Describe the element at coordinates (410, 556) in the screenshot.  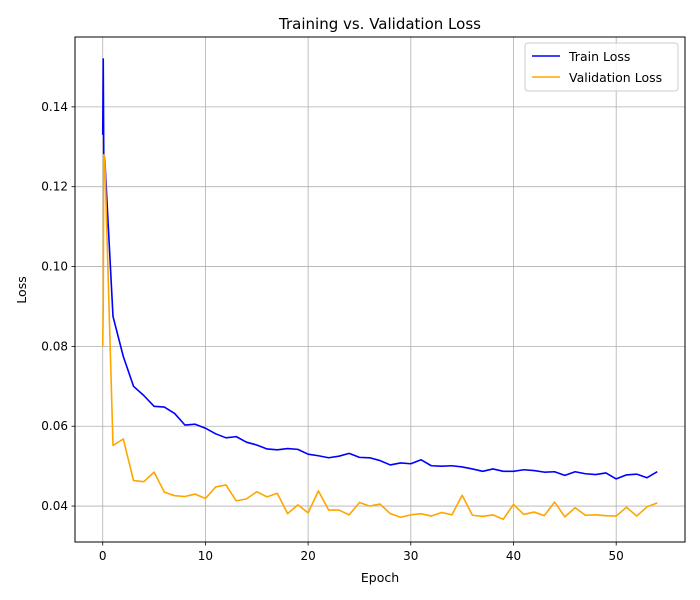
I see `x-tick-label: 30` at that location.